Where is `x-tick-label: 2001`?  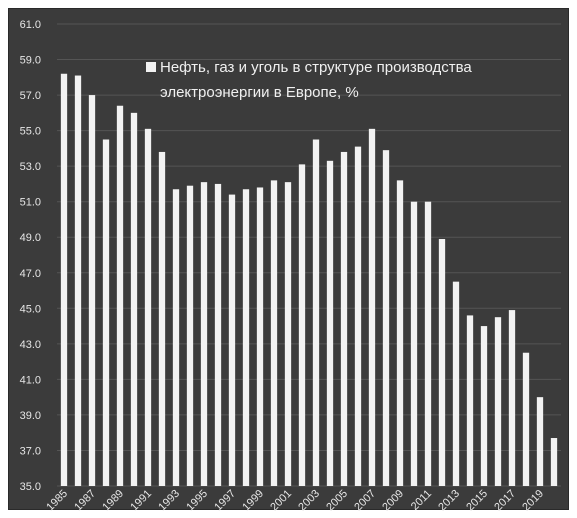 x-tick-label: 2001 is located at coordinates (281, 499).